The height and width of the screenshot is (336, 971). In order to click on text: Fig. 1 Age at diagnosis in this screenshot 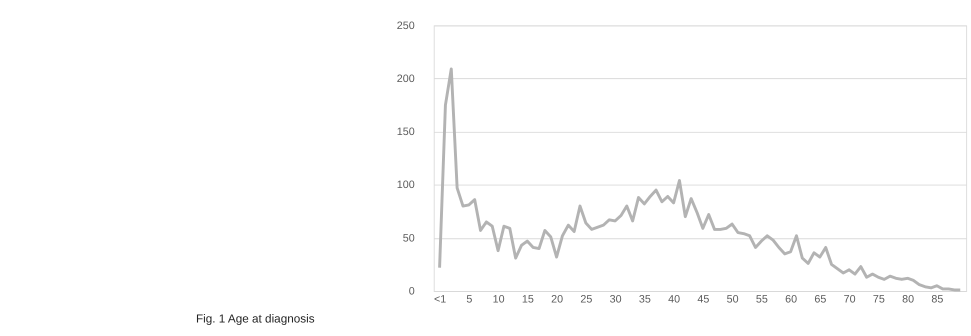, I will do `click(255, 319)`.